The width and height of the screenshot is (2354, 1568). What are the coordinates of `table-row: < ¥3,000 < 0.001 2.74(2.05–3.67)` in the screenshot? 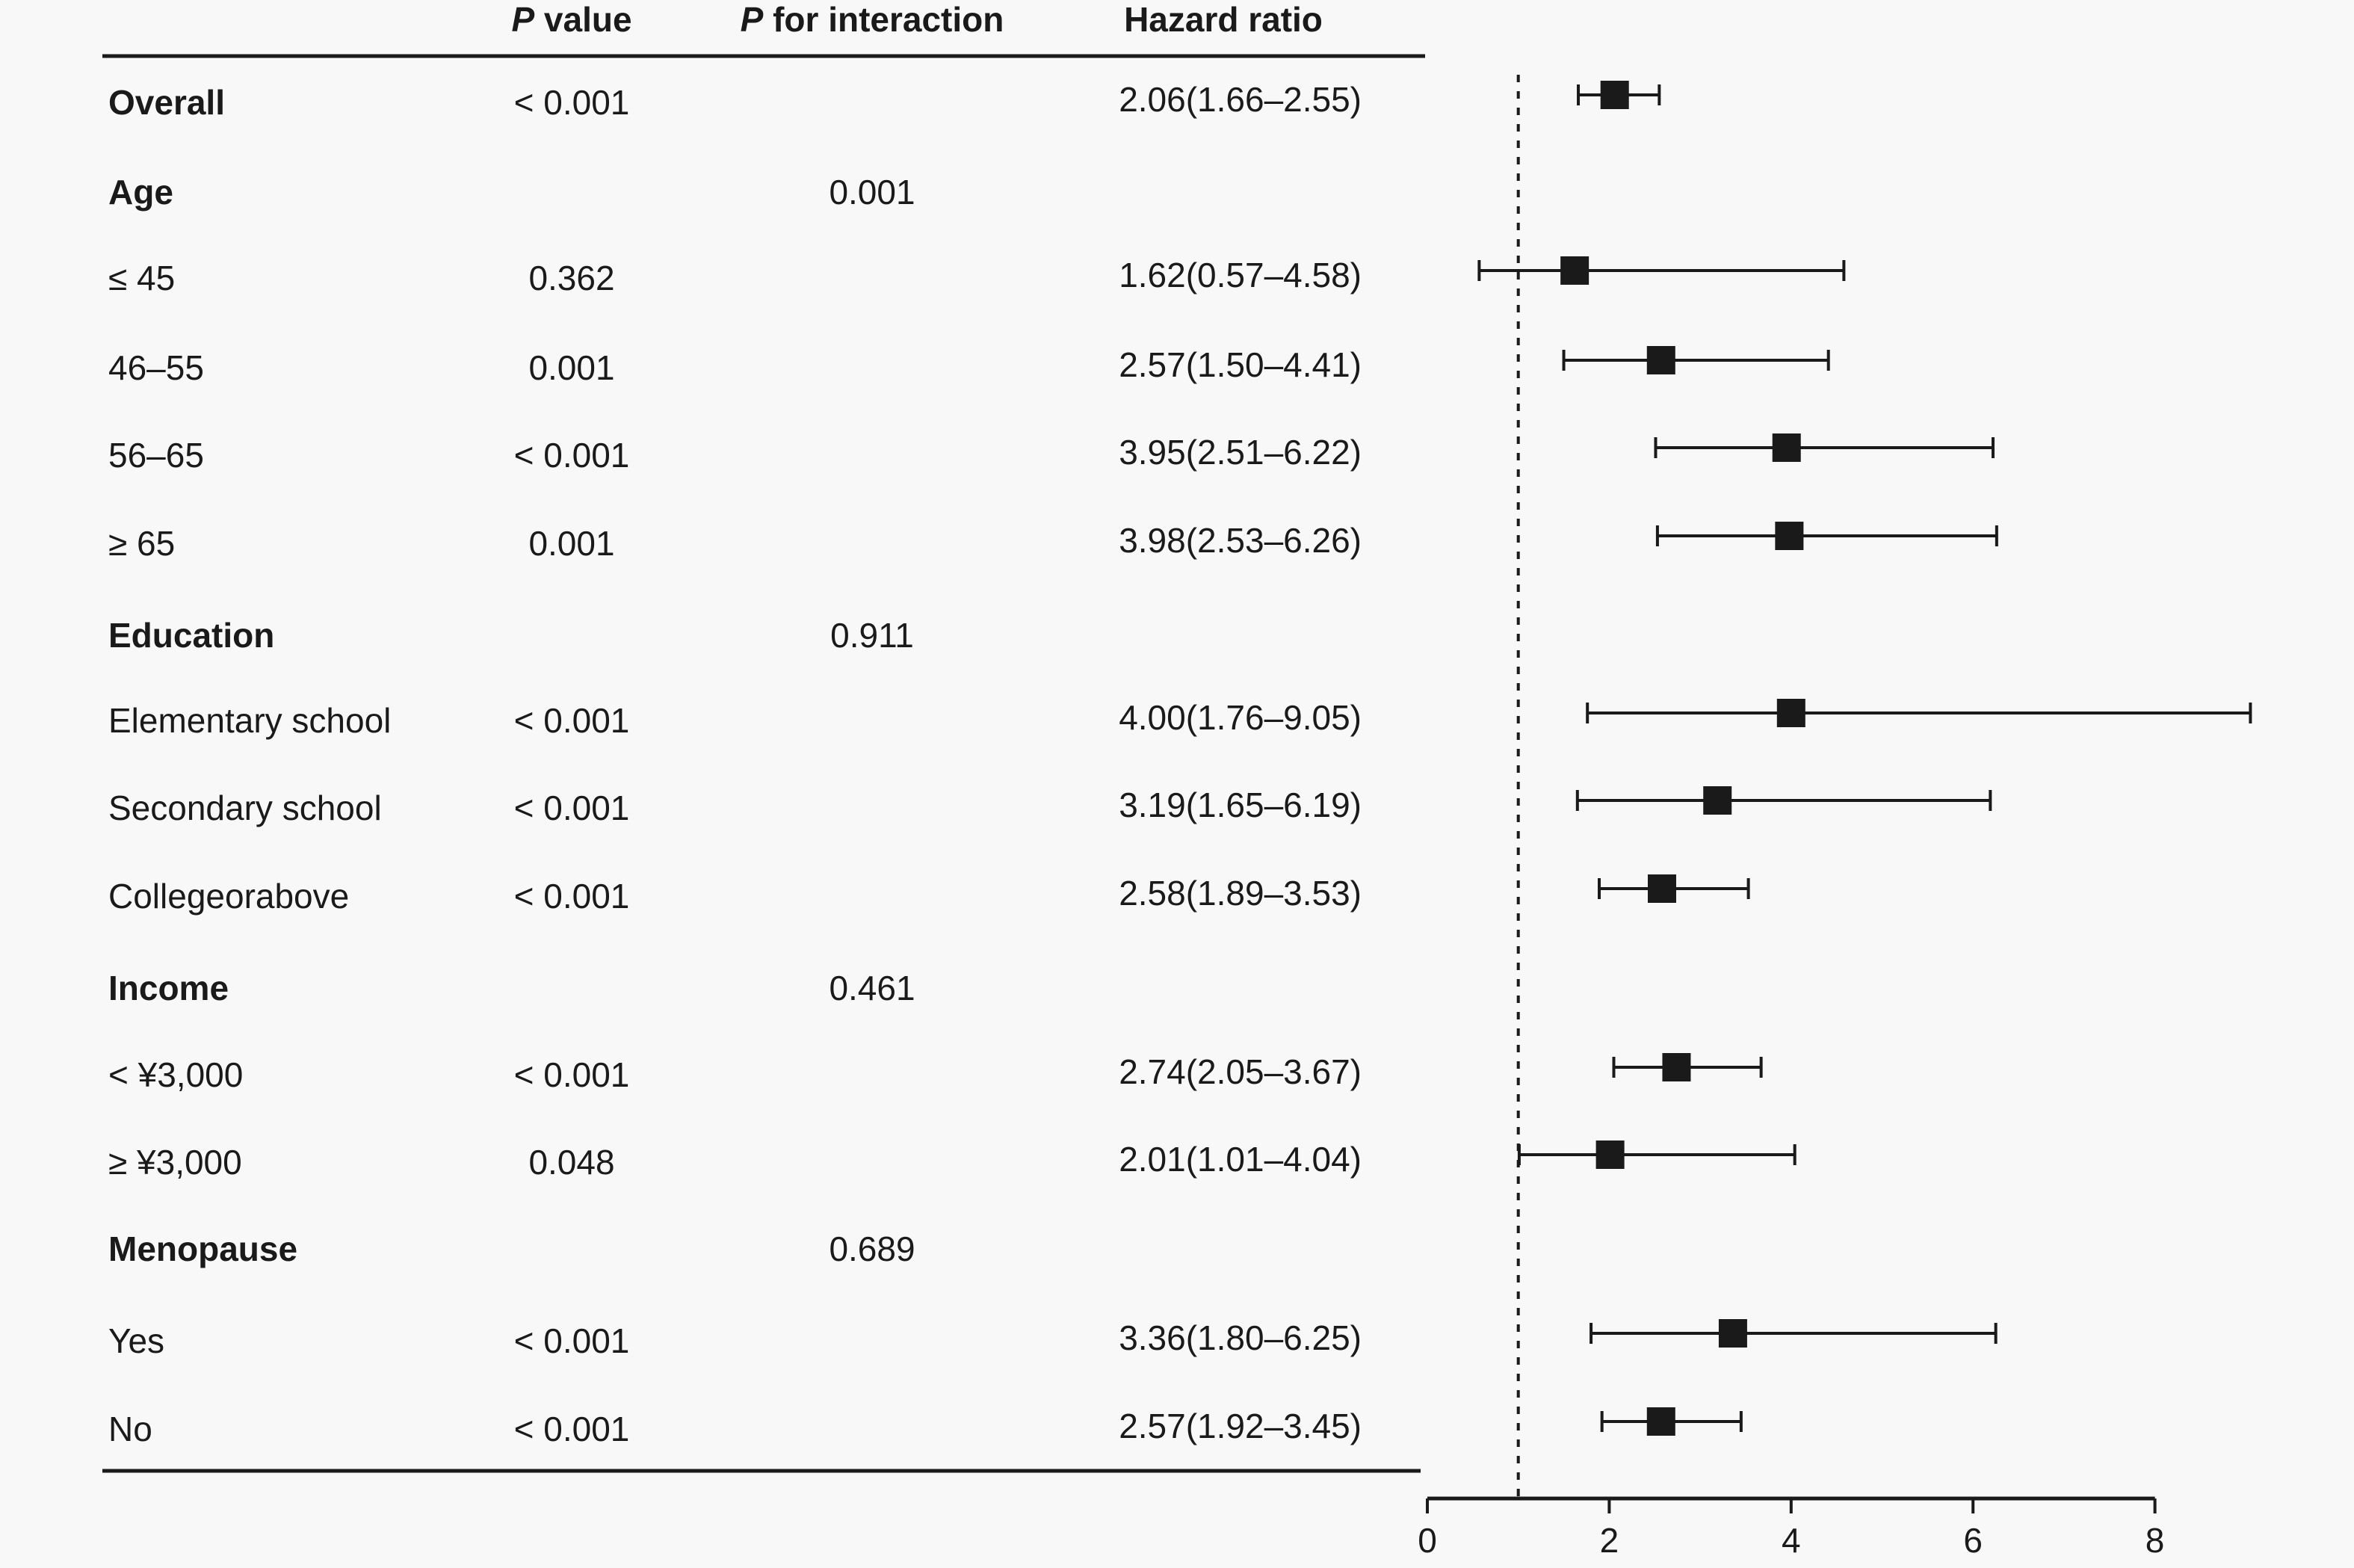 It's located at (735, 1073).